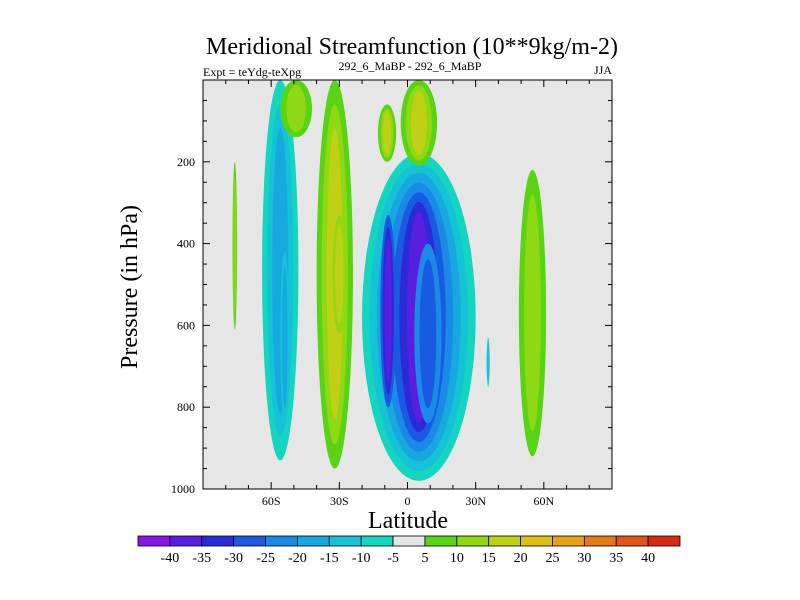 Image resolution: width=800 pixels, height=600 pixels. Describe the element at coordinates (130, 287) in the screenshot. I see `y-axis-label: Pressure (in hPa)` at that location.